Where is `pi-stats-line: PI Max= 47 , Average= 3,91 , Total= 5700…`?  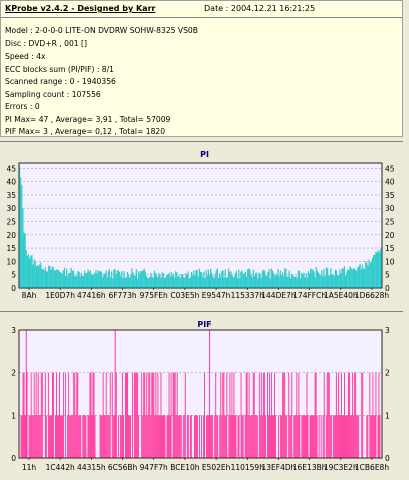 pi-stats-line: PI Max= 47 , Average= 3,91 , Total= 5700… is located at coordinates (88, 119).